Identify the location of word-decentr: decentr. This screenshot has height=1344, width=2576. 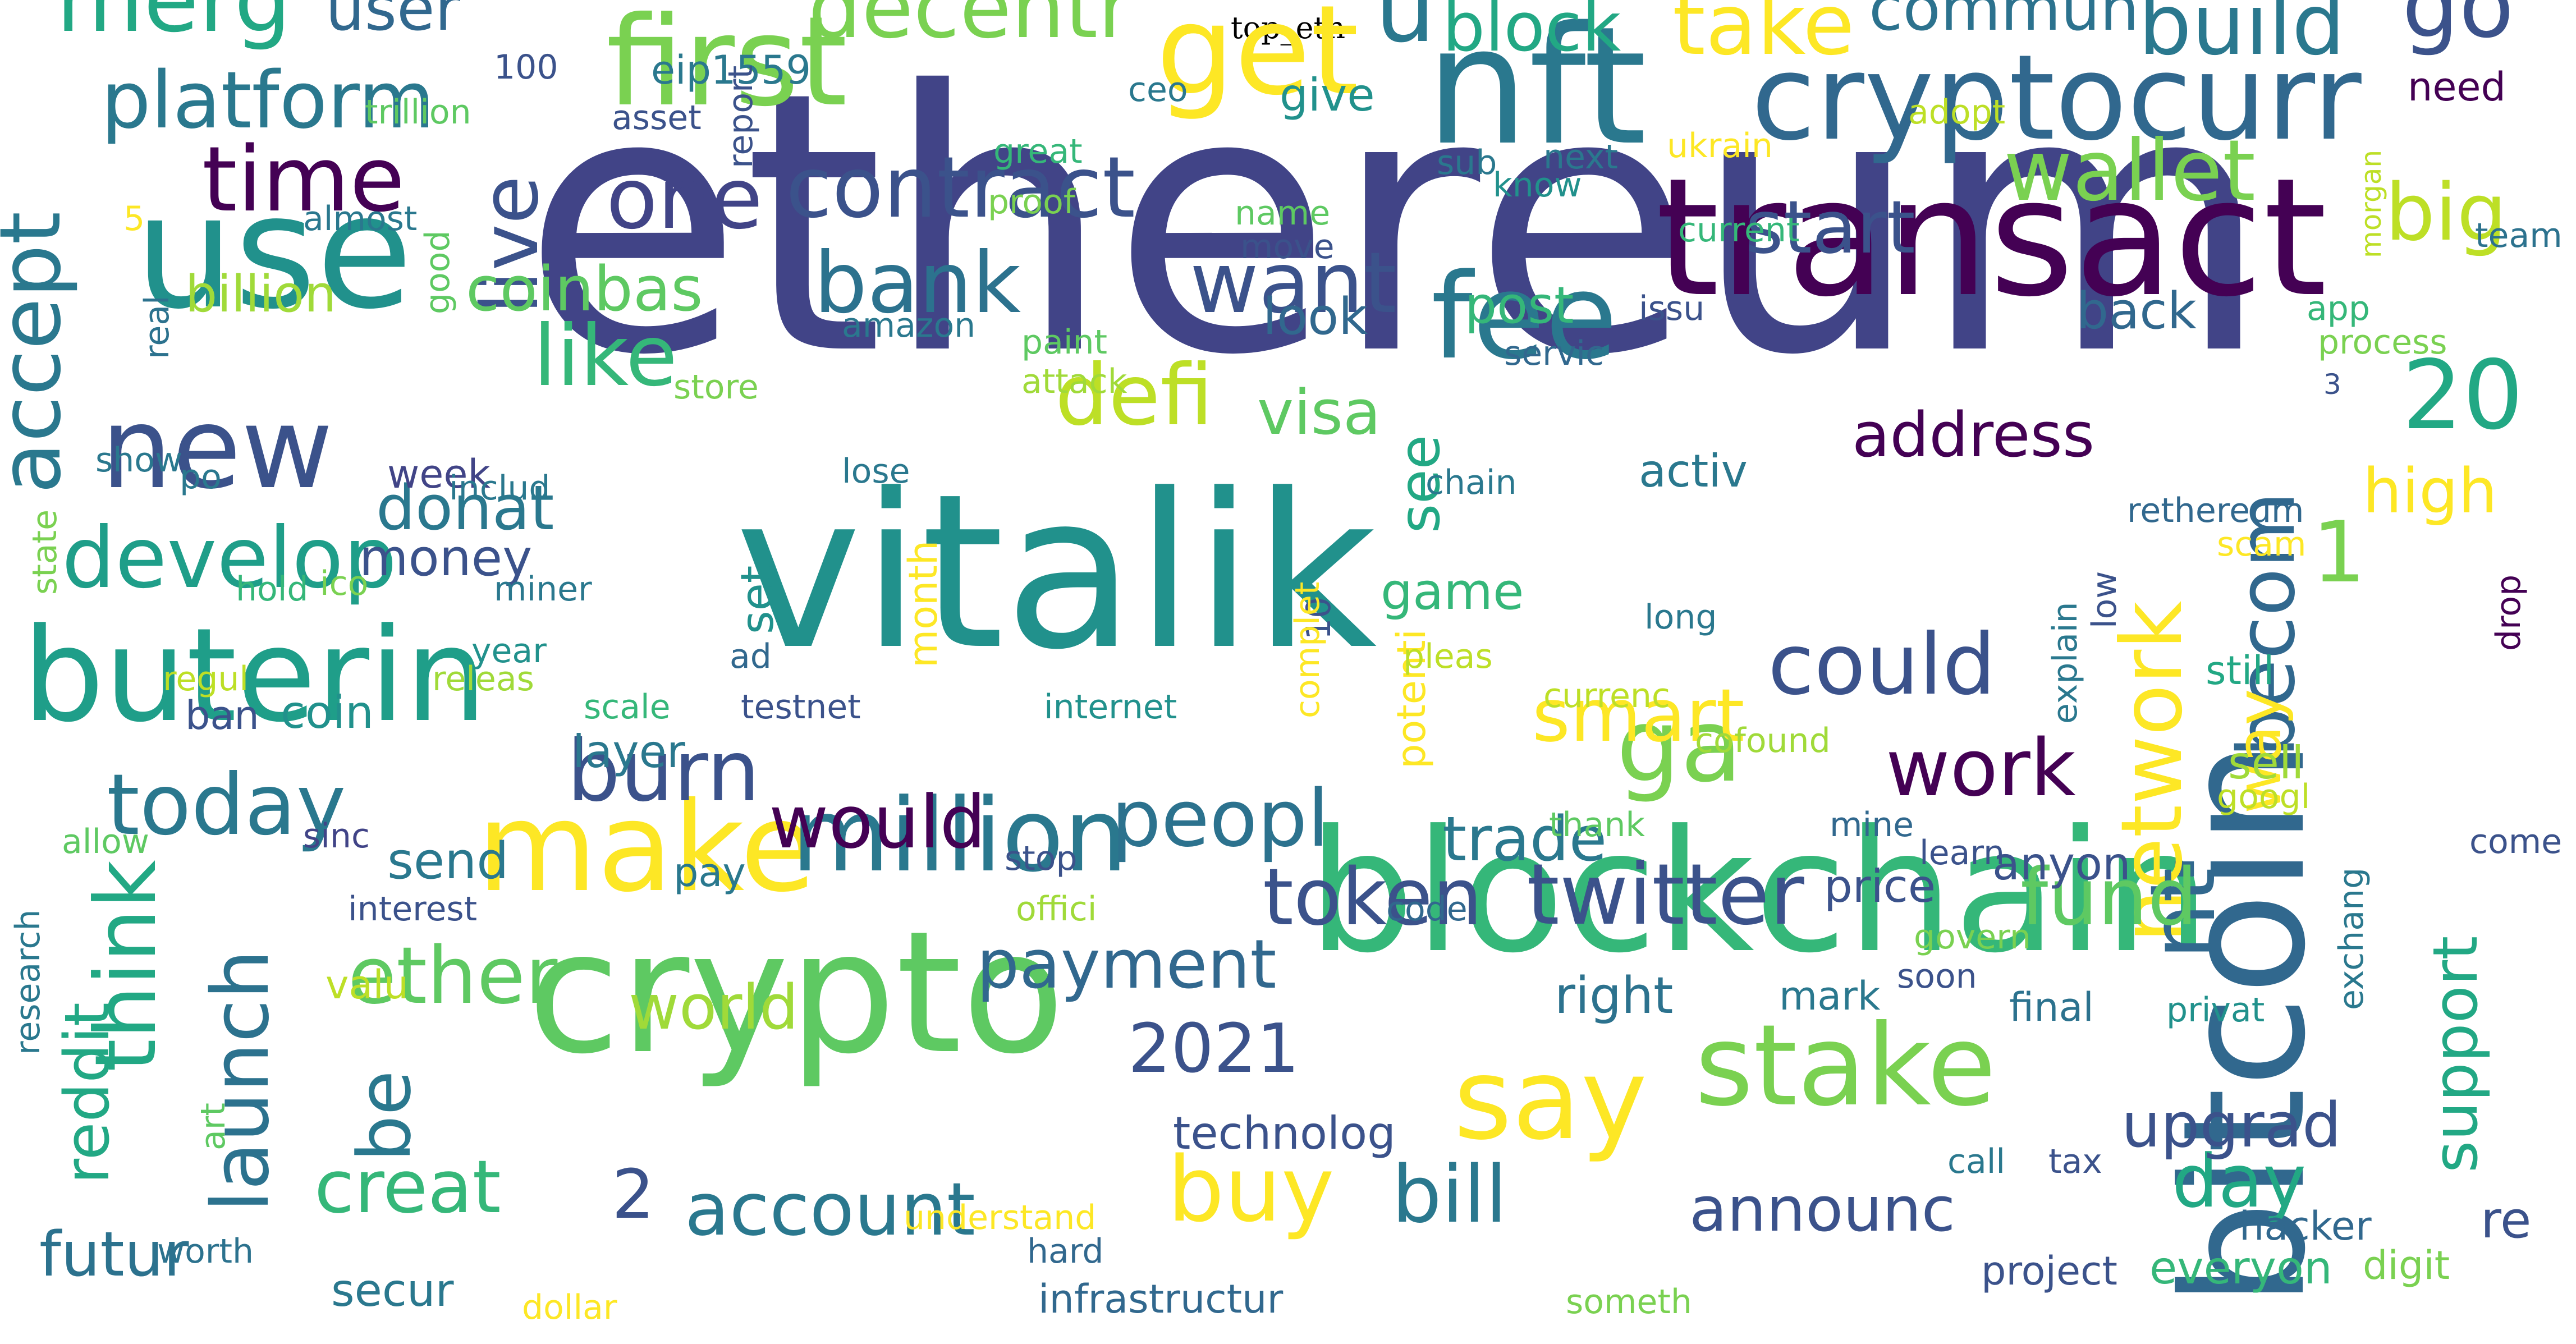
(970, 28).